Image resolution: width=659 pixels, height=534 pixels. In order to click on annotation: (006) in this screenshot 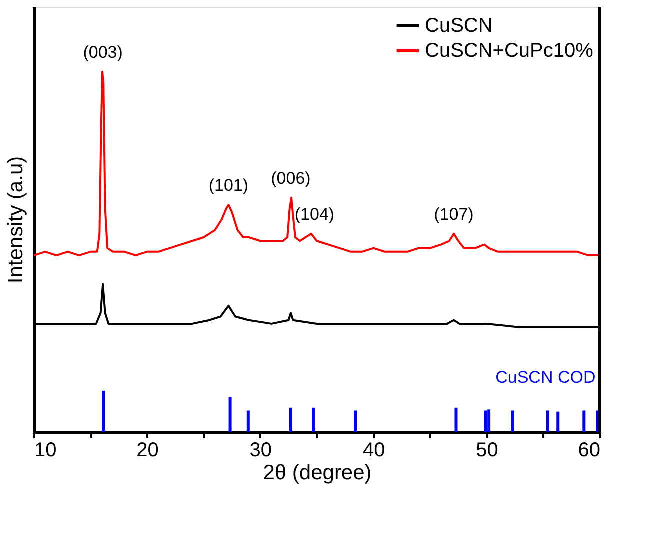, I will do `click(291, 178)`.